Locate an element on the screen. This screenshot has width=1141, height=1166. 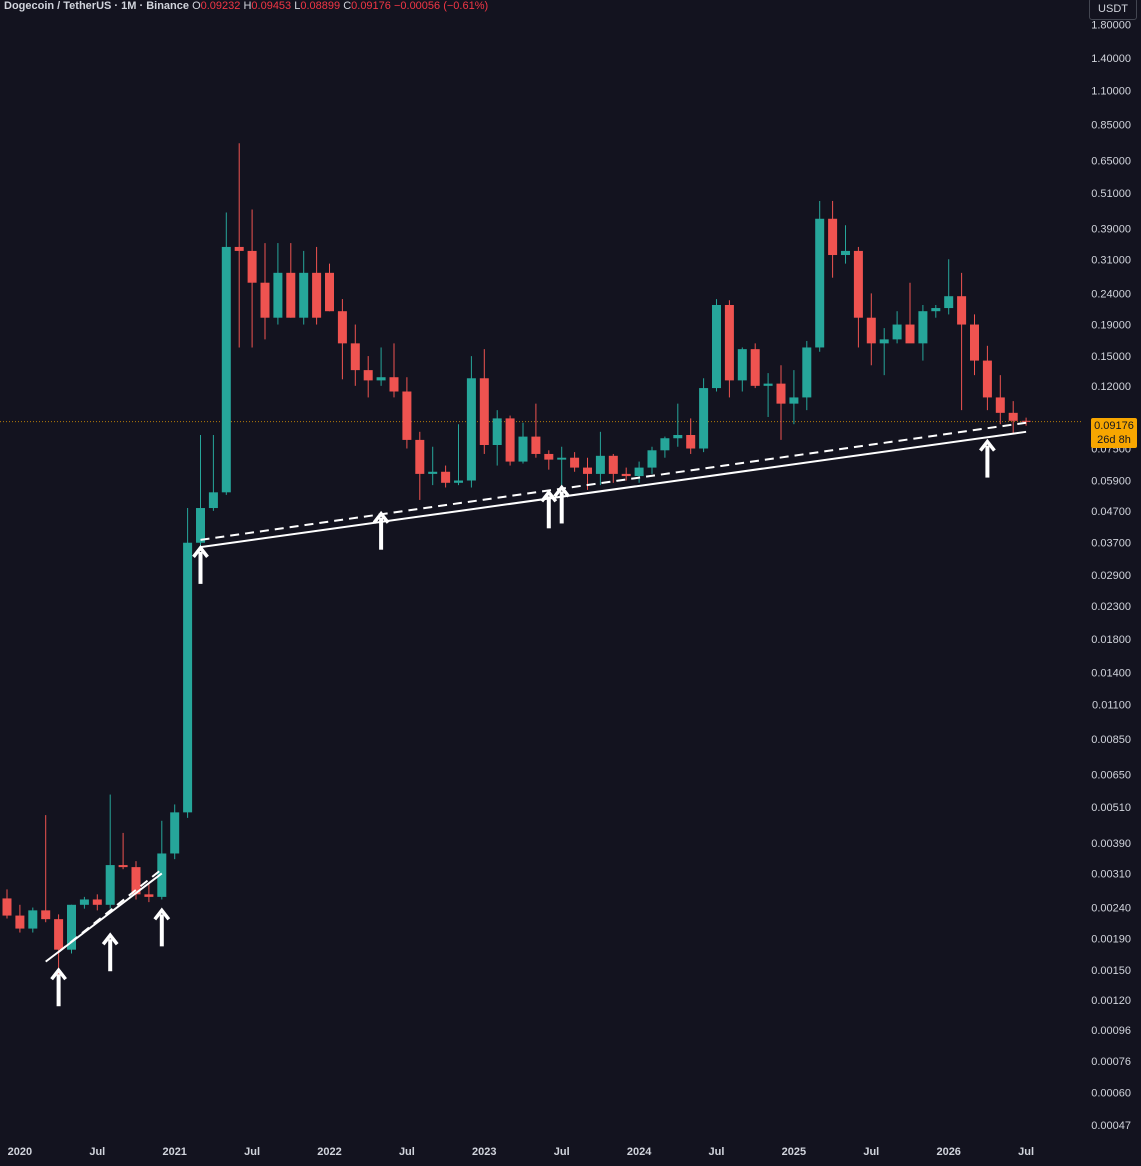
currency-button: USDT is located at coordinates (1113, 10).